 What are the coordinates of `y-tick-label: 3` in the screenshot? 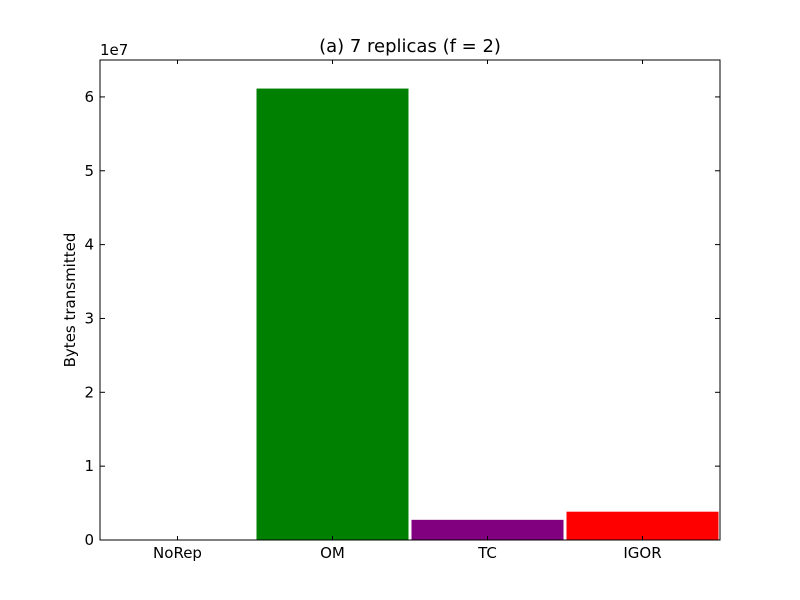 It's located at (89, 318).